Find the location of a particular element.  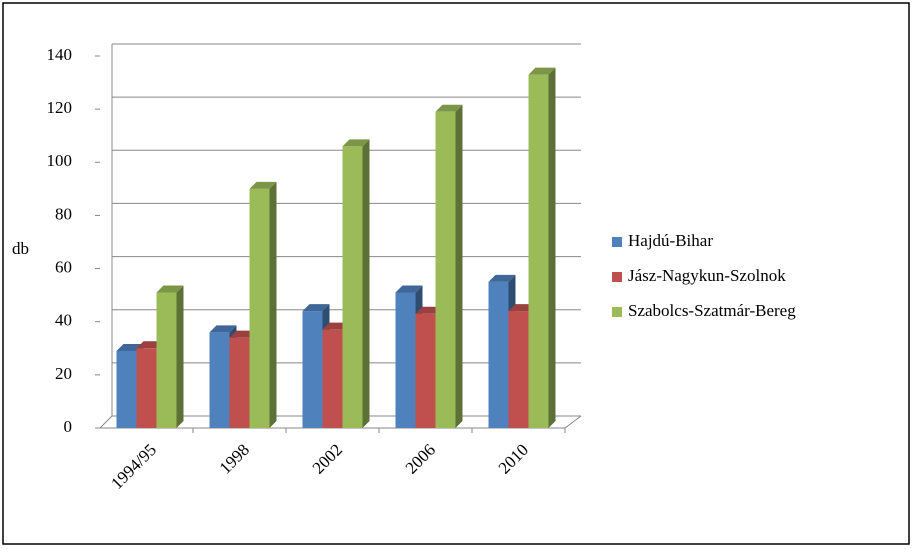

legend-label: Hajdú-Bihar is located at coordinates (670, 240).